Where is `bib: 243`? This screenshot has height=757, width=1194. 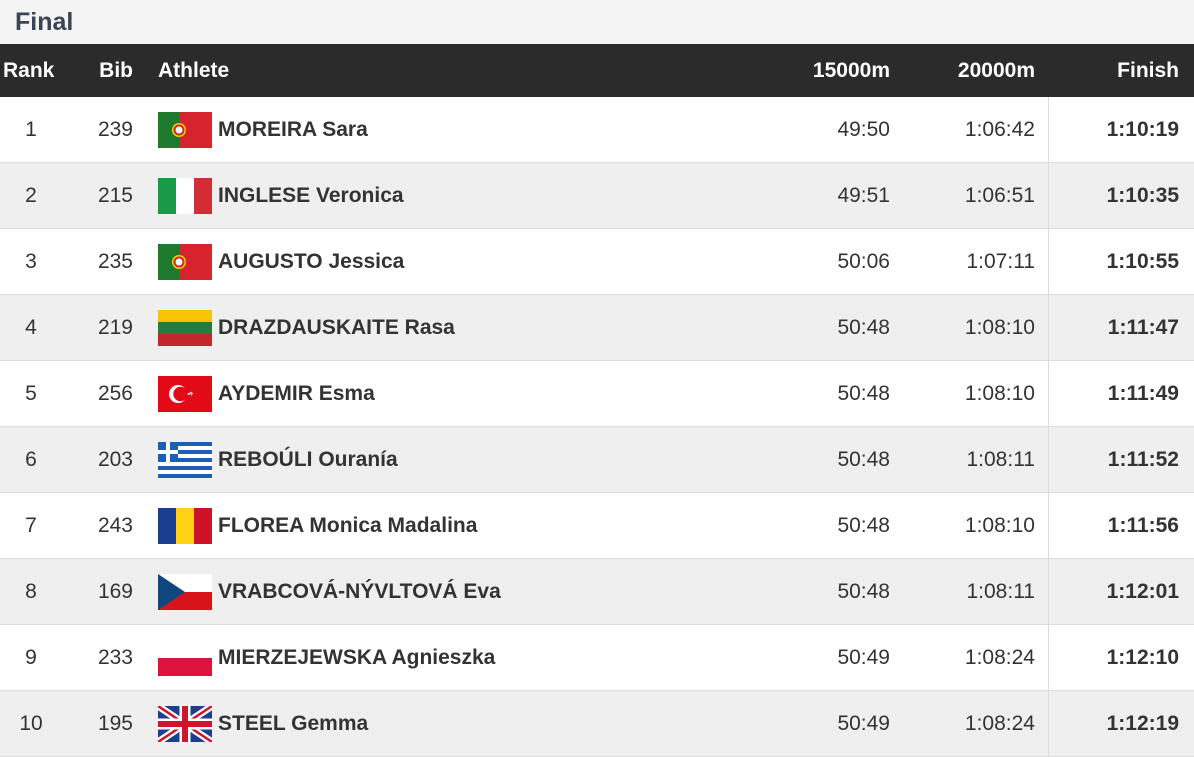
bib: 243 is located at coordinates (115, 525).